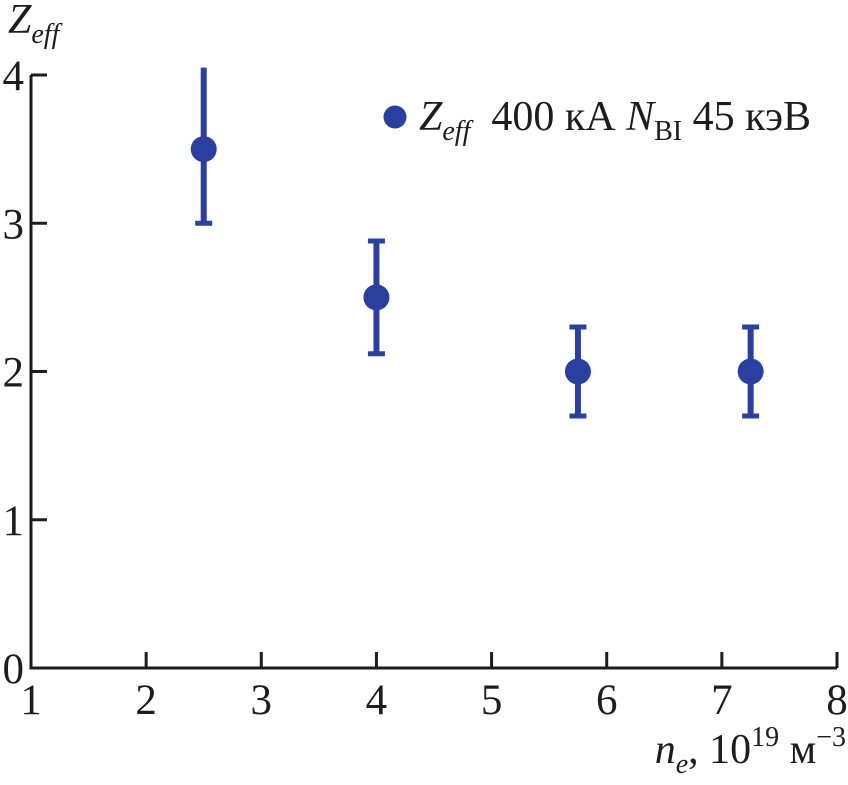 The height and width of the screenshot is (785, 848). I want to click on x-tick-label: 3, so click(262, 700).